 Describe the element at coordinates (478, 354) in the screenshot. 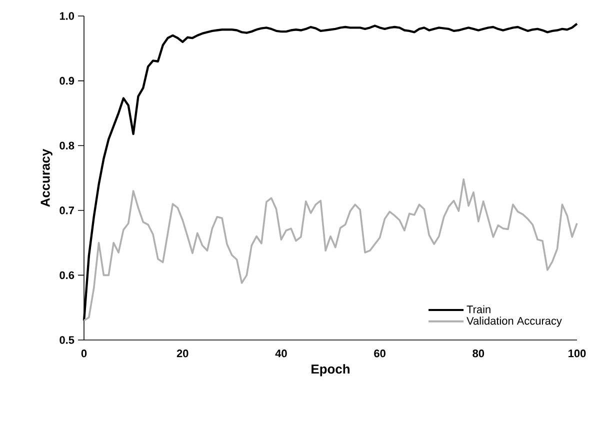

I see `x-tick-label: 80` at that location.